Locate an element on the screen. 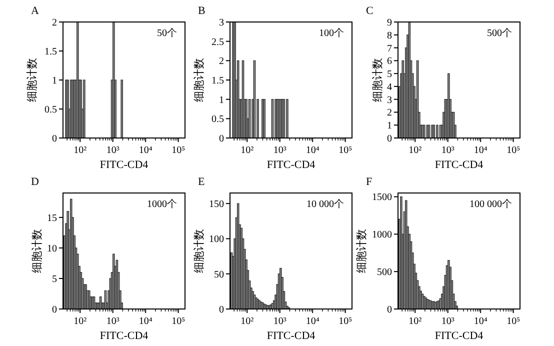 The image size is (554, 346). y-tick-label: 10 is located at coordinates (52, 248).